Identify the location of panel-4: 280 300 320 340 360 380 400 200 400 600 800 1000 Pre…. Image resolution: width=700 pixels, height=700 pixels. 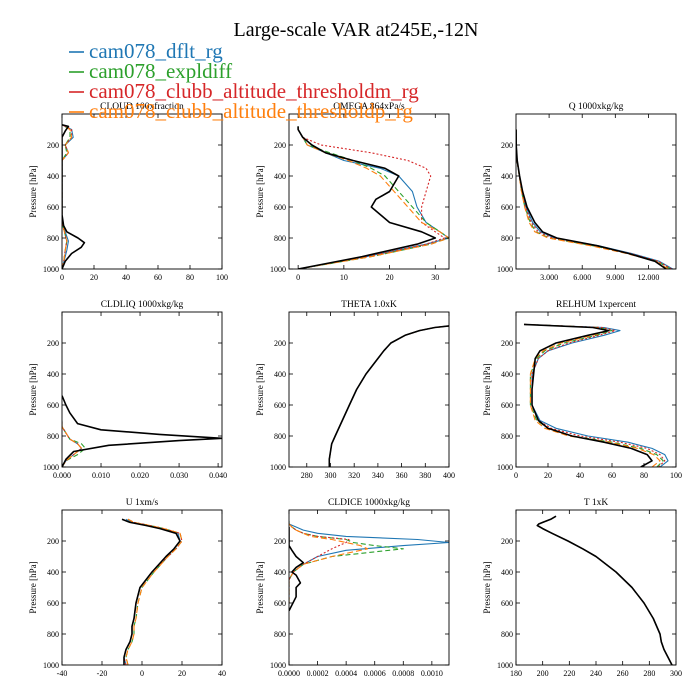
(355, 390).